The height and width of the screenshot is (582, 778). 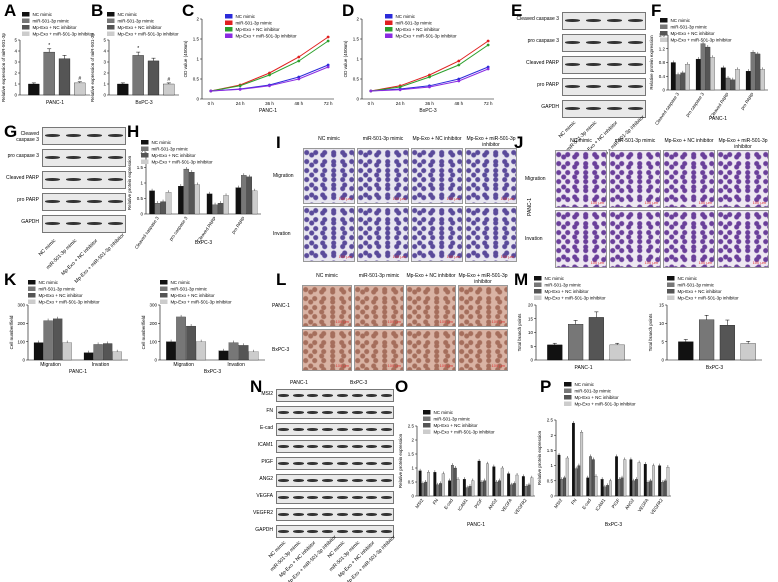 I want to click on y-tick-label: 2.5, so click(x=550, y=420).